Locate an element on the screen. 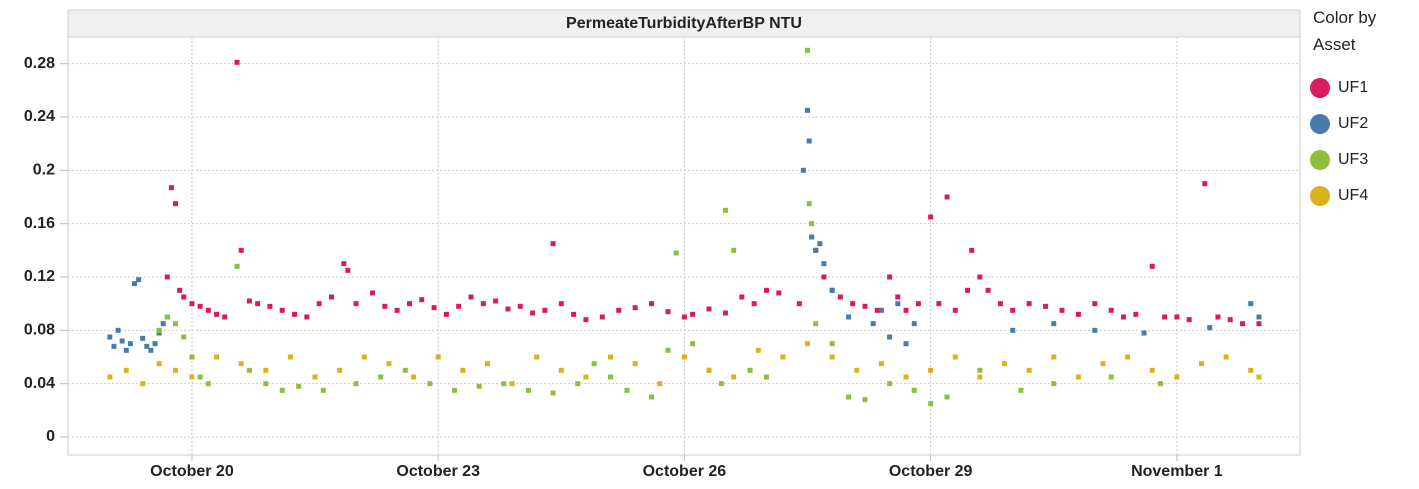 This screenshot has width=1419, height=489. title-band is located at coordinates (684, 23).